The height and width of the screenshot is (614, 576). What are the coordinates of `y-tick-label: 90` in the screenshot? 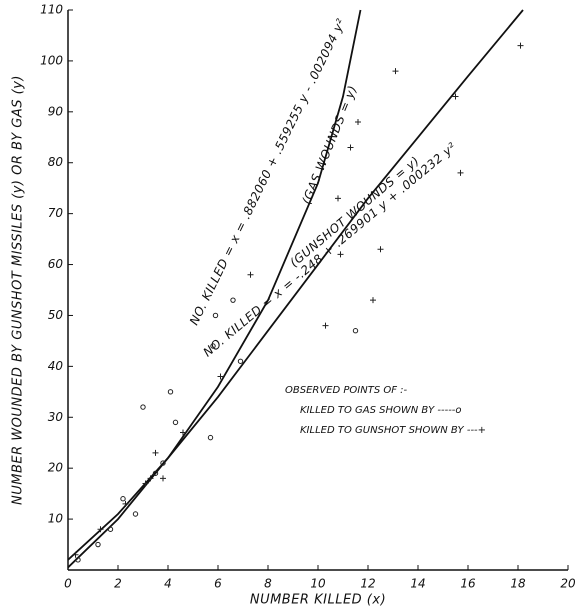 It's located at (56, 111).